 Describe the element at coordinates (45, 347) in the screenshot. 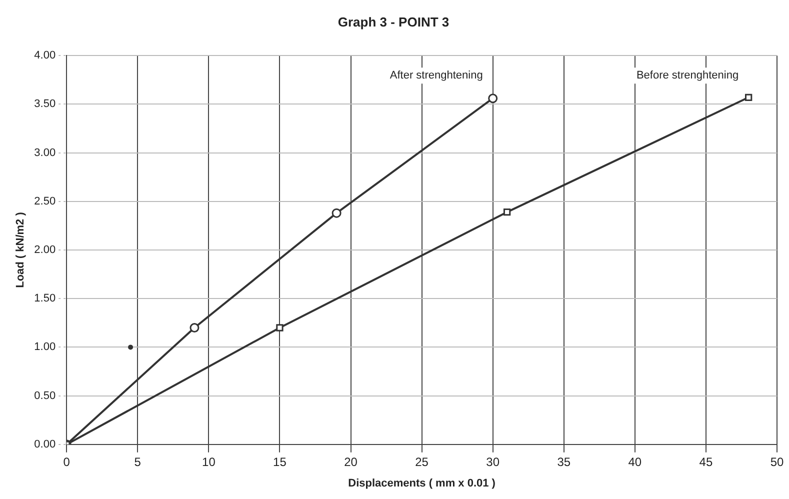

I see `y-tick-label: 1.00` at that location.